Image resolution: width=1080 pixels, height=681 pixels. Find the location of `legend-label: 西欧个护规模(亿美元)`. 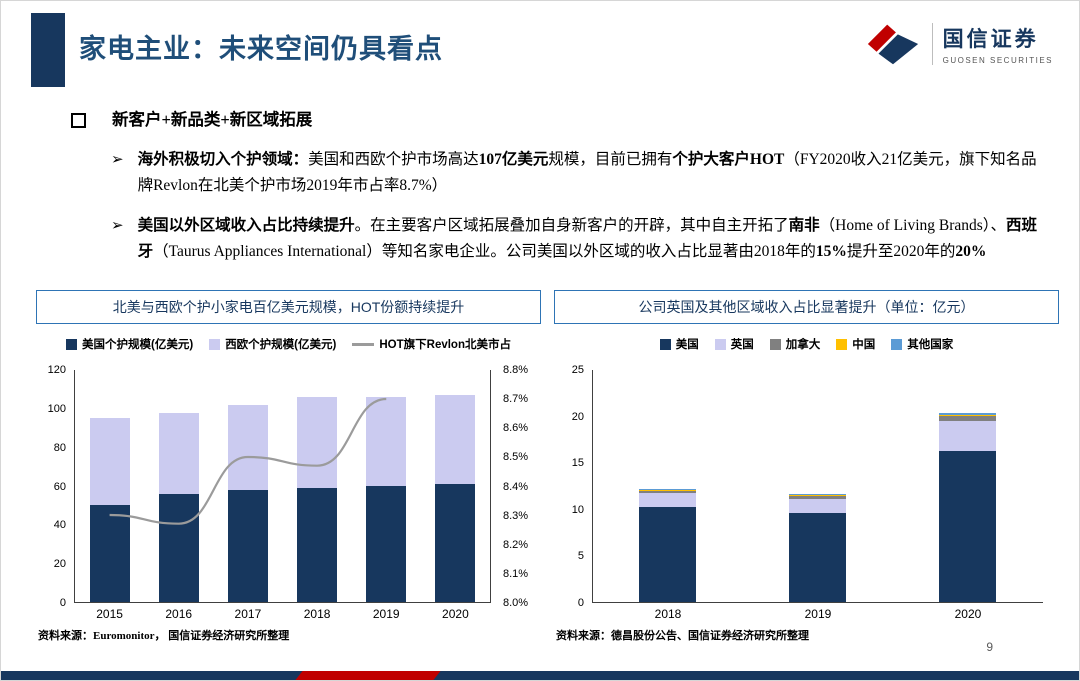

legend-label: 西欧个护规模(亿美元) is located at coordinates (281, 345).